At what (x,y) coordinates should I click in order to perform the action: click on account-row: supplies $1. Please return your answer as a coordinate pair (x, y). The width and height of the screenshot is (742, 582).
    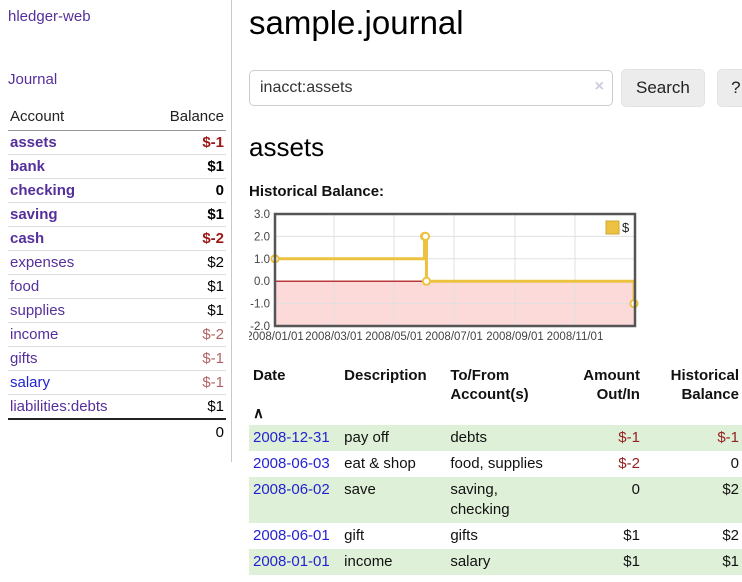
    Looking at the image, I should click on (117, 310).